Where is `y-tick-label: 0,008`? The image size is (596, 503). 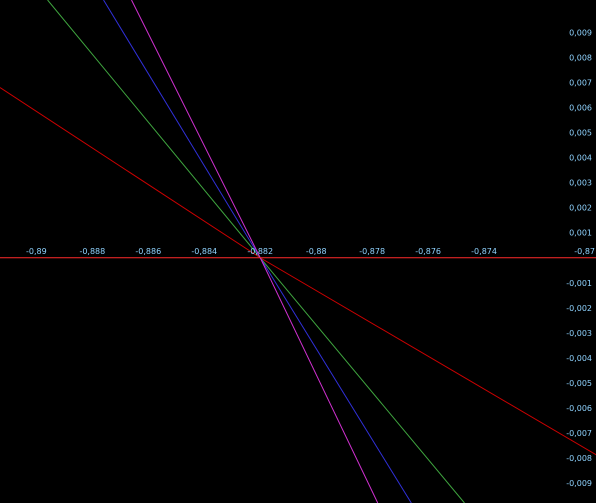
y-tick-label: 0,008 is located at coordinates (580, 58).